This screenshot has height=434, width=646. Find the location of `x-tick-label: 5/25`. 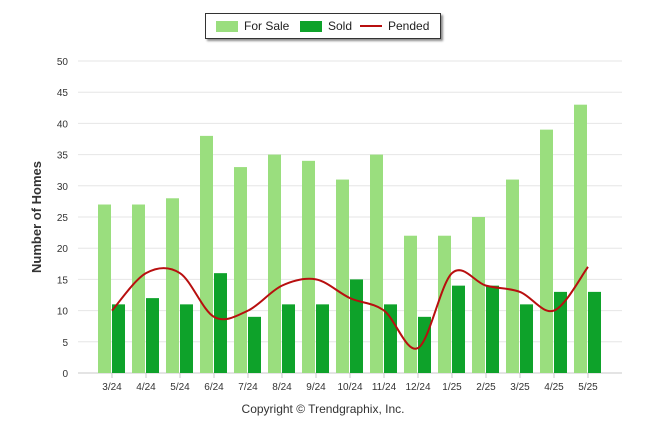

x-tick-label: 5/25 is located at coordinates (588, 387).